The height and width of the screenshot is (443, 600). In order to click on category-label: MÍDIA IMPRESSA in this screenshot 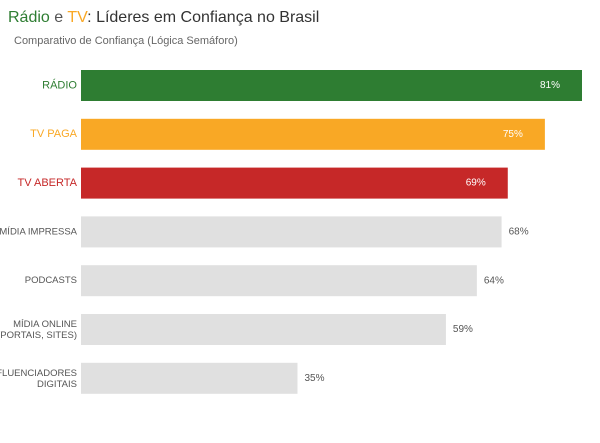, I will do `click(39, 231)`.